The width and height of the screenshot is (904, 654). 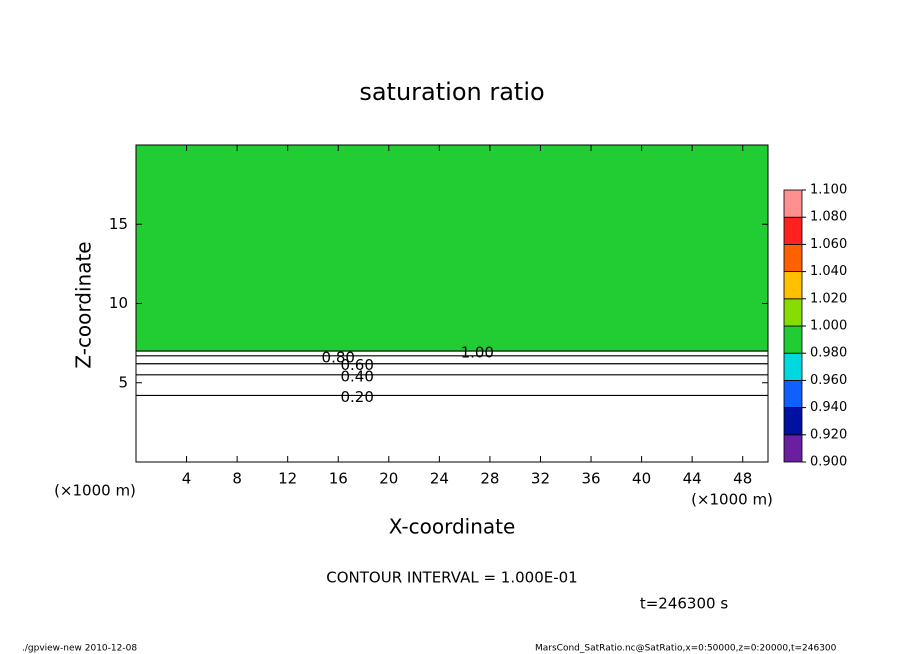 What do you see at coordinates (356, 376) in the screenshot?
I see `contour-label: 0.40` at bounding box center [356, 376].